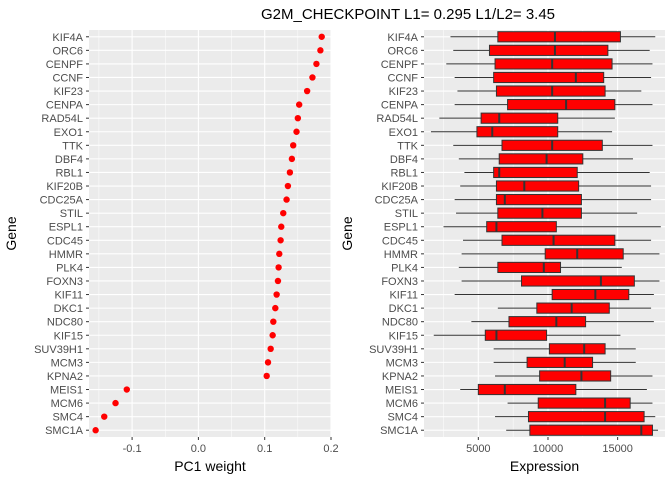 Image resolution: width=672 pixels, height=480 pixels. What do you see at coordinates (553, 145) in the screenshot?
I see `boxplot-ttk` at bounding box center [553, 145].